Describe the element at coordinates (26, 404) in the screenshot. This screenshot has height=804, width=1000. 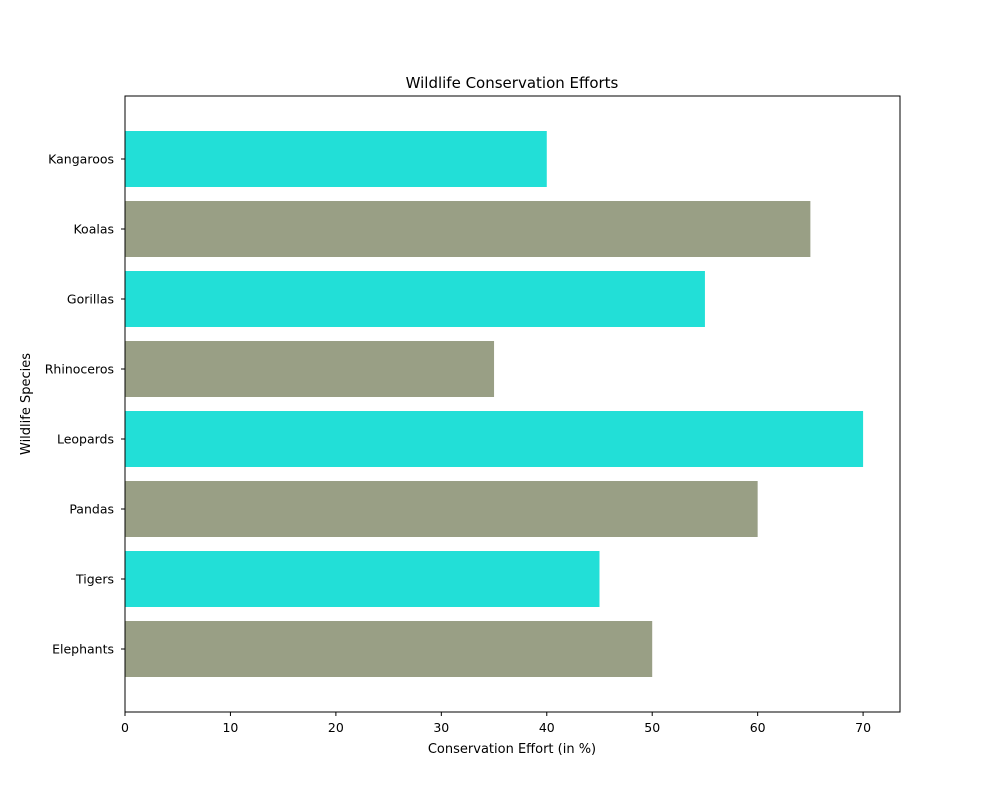
I see `y-axis-label: Wildlife Species` at that location.